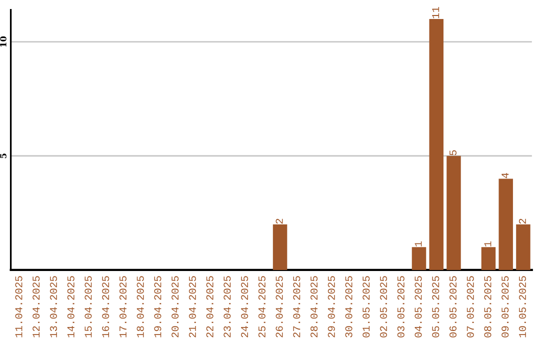 Image resolution: width=540 pixels, height=340 pixels. I want to click on x-tick-label: 27.04.2025, so click(296, 307).